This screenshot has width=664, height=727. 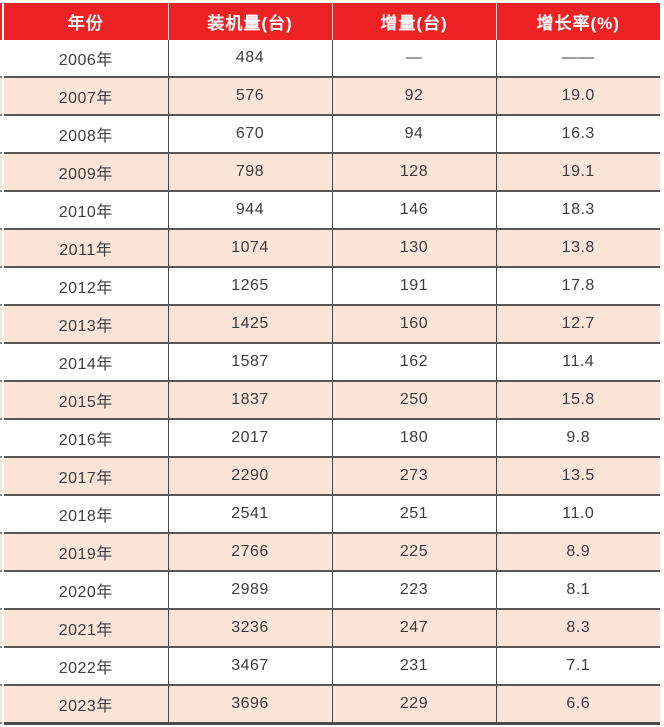 I want to click on increment-cell: 251, so click(x=413, y=513).